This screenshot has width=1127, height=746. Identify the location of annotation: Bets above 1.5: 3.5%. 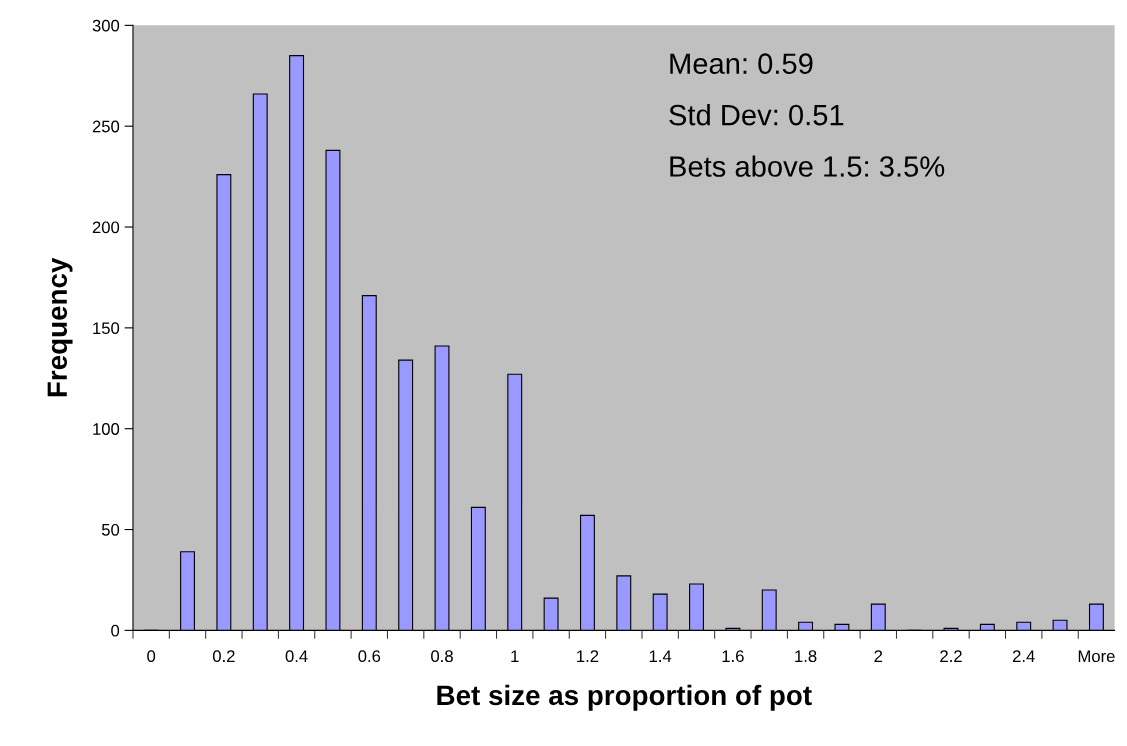
(807, 166).